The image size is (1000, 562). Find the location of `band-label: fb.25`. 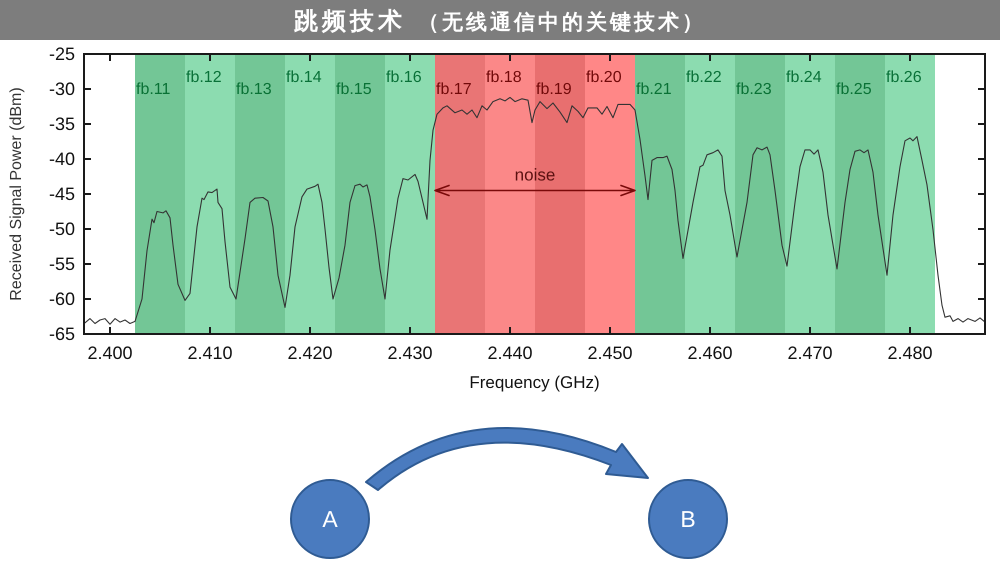

band-label: fb.25 is located at coordinates (854, 89).